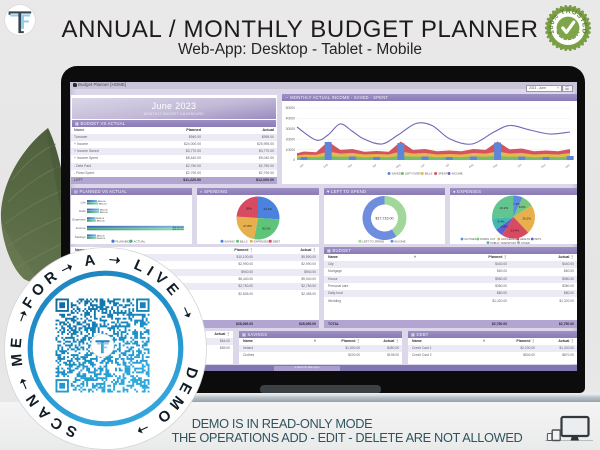 The image size is (600, 450). I want to click on svg-text: PETS, so click(537, 239).